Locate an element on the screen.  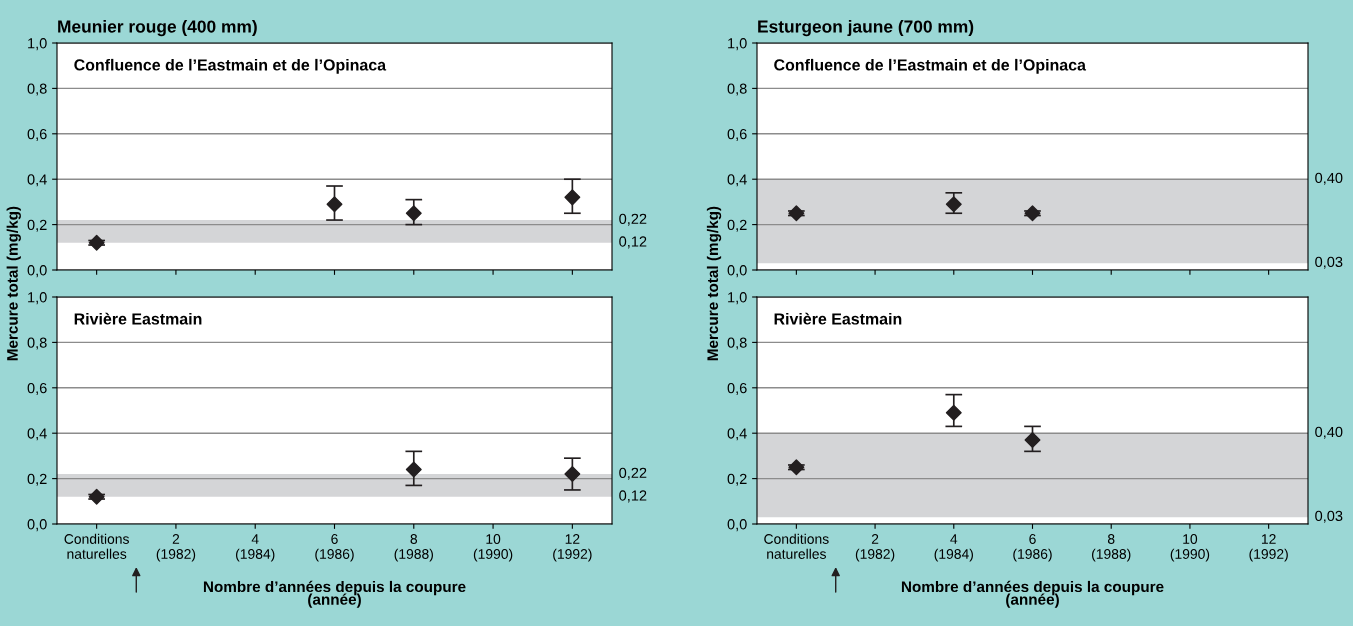
chart-title: Meunier rouge (400 mm) is located at coordinates (157, 28).